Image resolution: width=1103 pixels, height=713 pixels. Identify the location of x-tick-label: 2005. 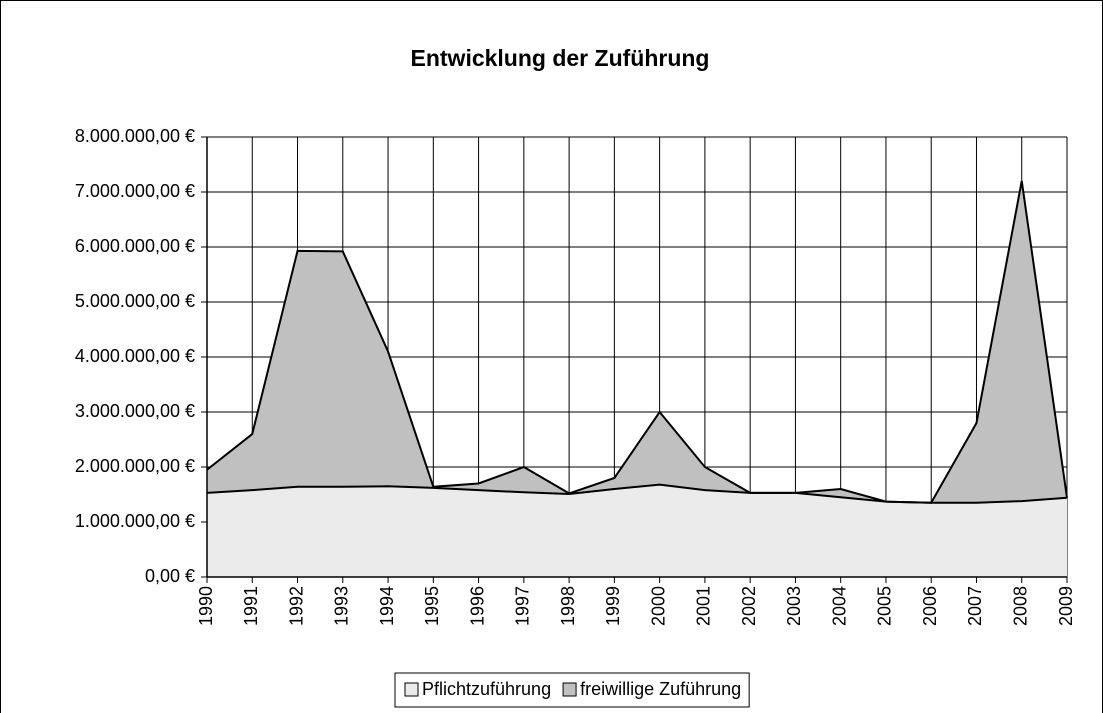
(885, 606).